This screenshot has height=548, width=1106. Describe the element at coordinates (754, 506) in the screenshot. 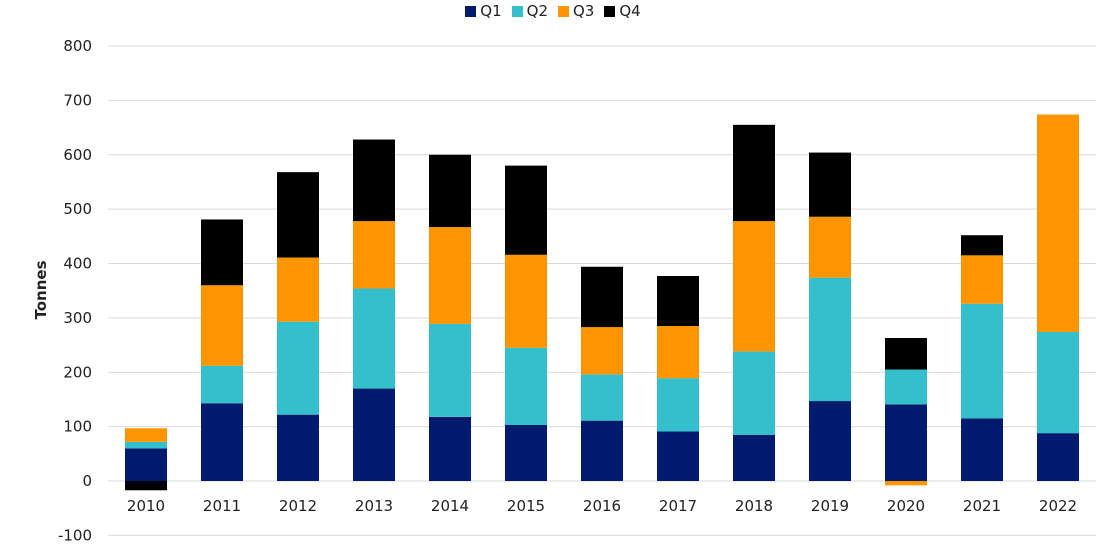

I see `x-tick-label: 2018` at that location.